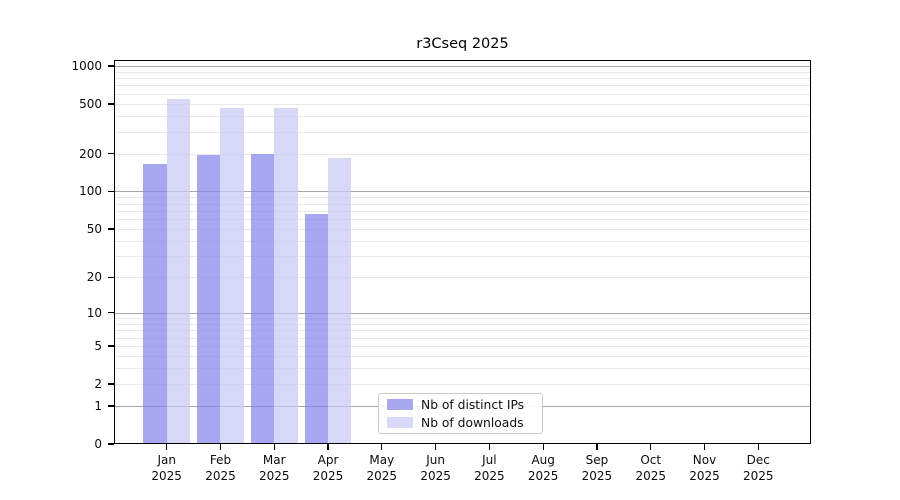 This screenshot has height=500, width=900. Describe the element at coordinates (382, 460) in the screenshot. I see `x-tick-month: May` at that location.